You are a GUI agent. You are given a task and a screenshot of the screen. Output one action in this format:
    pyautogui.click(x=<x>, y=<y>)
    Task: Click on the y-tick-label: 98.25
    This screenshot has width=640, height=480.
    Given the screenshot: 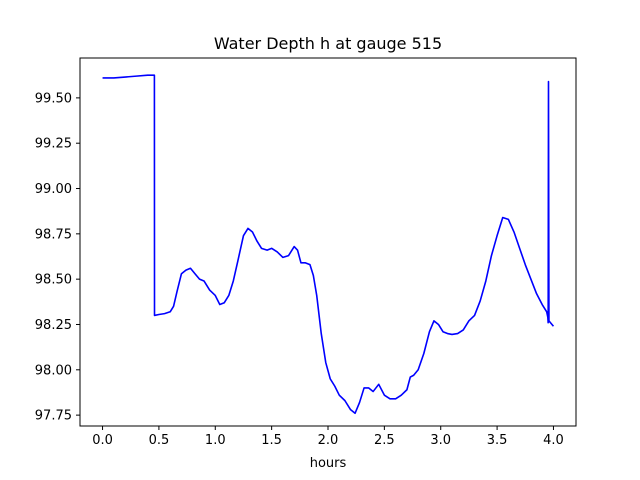 What is the action you would take?
    pyautogui.click(x=53, y=325)
    